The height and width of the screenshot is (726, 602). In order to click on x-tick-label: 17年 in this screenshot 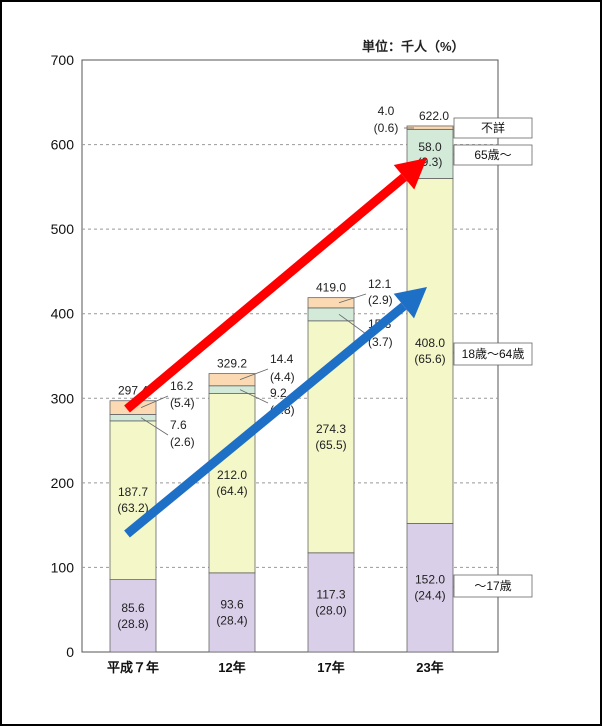, I will do `click(330, 667)`.